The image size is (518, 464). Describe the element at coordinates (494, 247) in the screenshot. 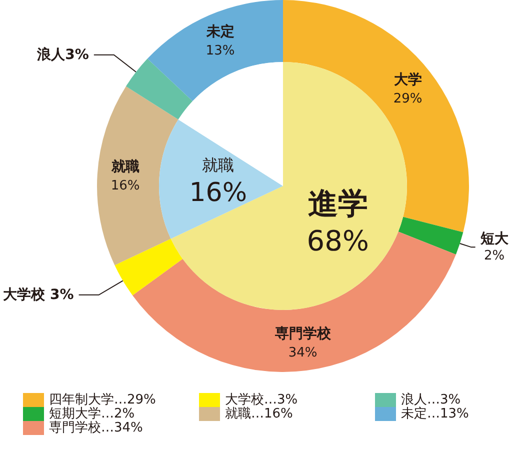

I see `data-label: 短大 2%` at that location.